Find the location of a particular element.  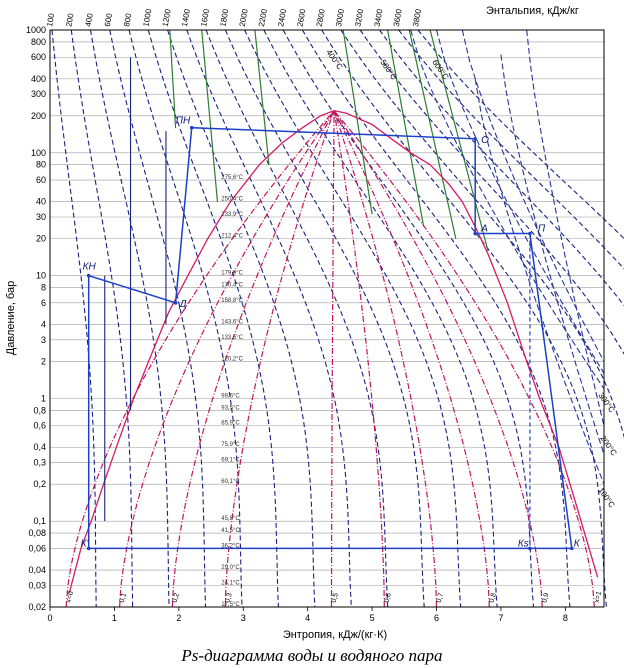

saturation-temp-label: 143,6°C is located at coordinates (232, 322).